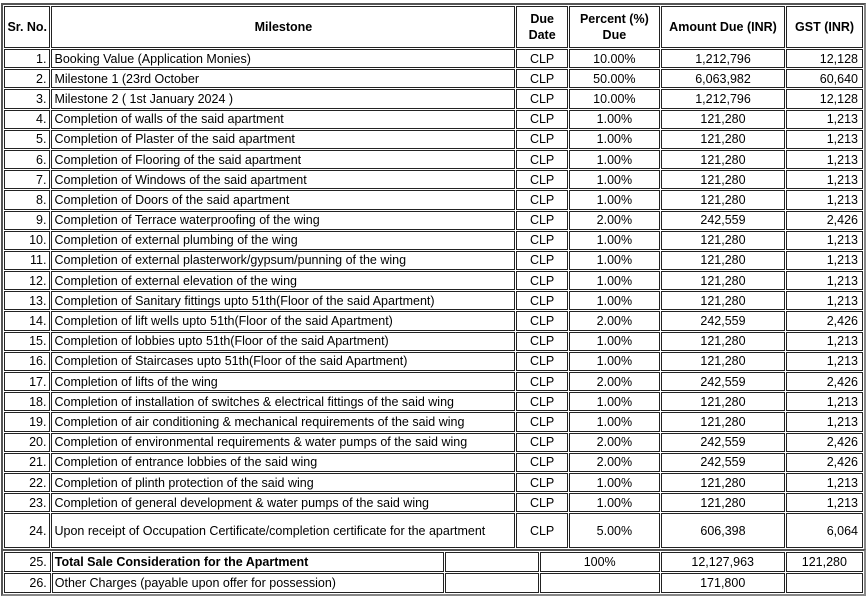  What do you see at coordinates (27, 442) in the screenshot?
I see `sr-no: 20.` at bounding box center [27, 442].